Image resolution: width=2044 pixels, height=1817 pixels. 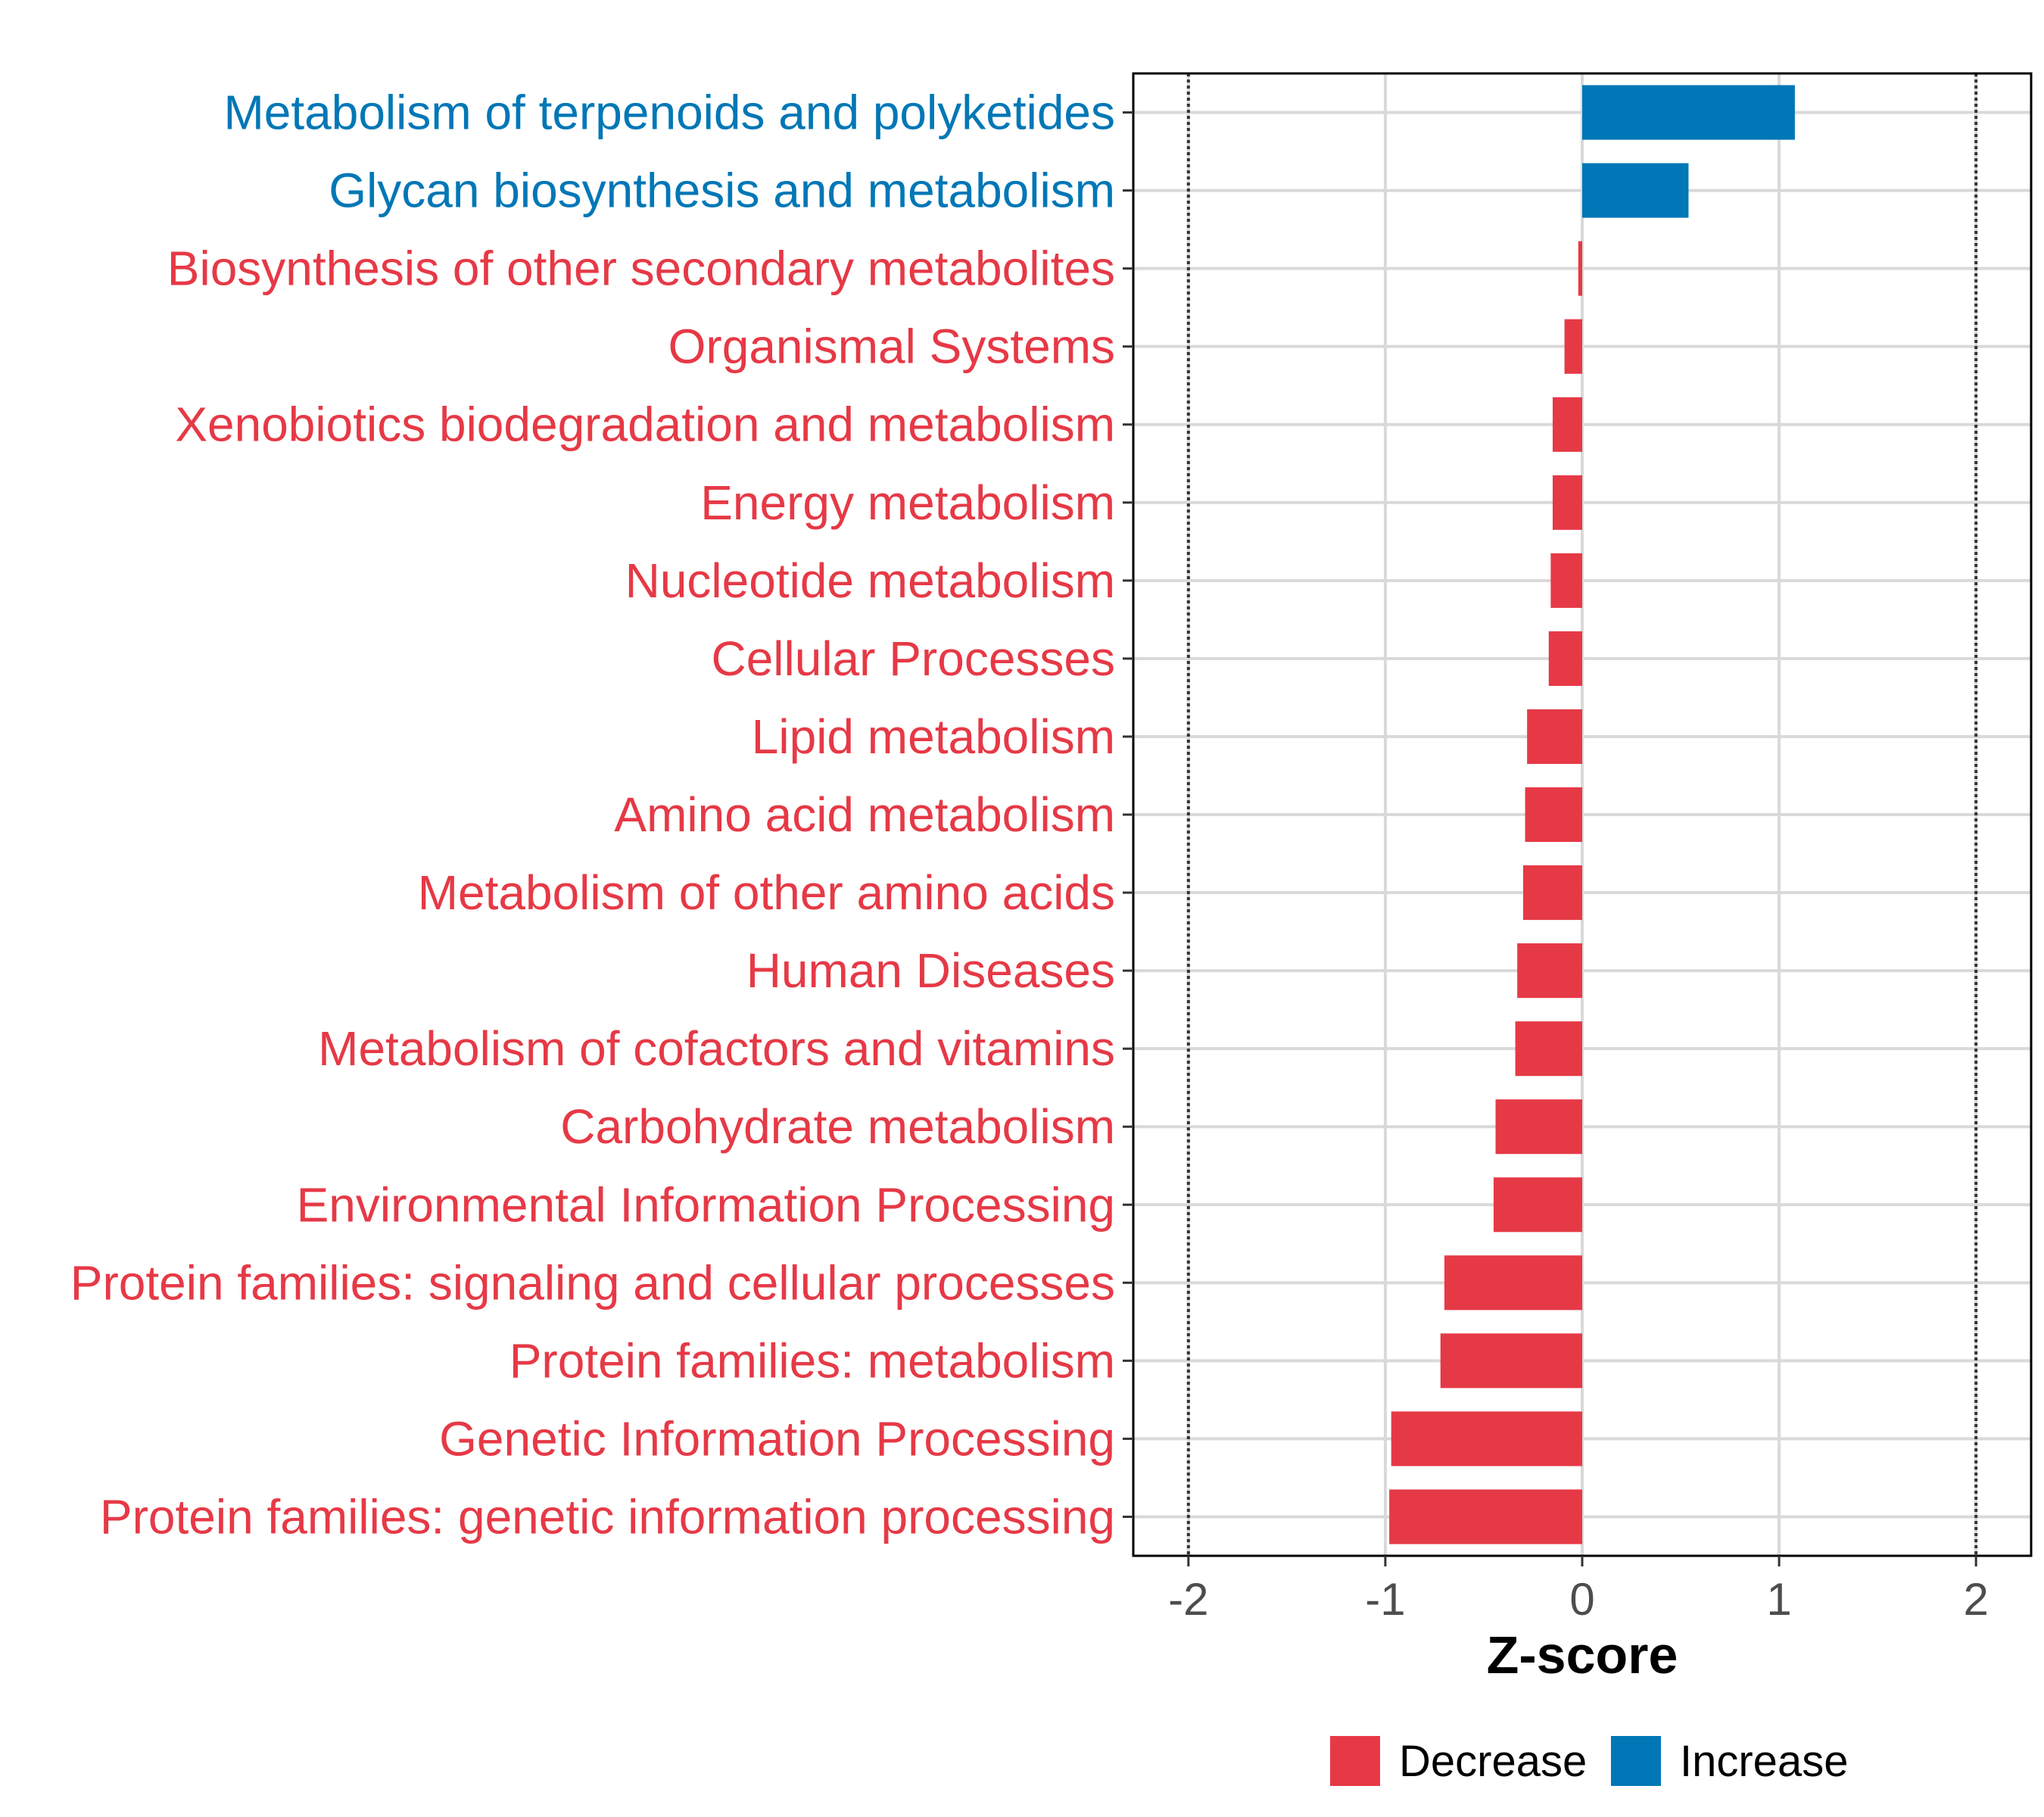 What do you see at coordinates (1493, 1761) in the screenshot?
I see `legend-label-decrease: Decrease` at bounding box center [1493, 1761].